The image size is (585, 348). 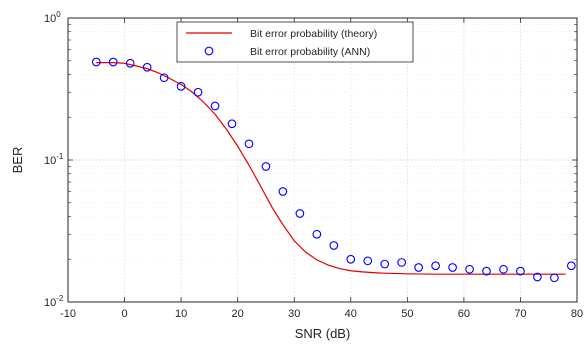 I want to click on x-tick-label: 80, so click(x=577, y=314).